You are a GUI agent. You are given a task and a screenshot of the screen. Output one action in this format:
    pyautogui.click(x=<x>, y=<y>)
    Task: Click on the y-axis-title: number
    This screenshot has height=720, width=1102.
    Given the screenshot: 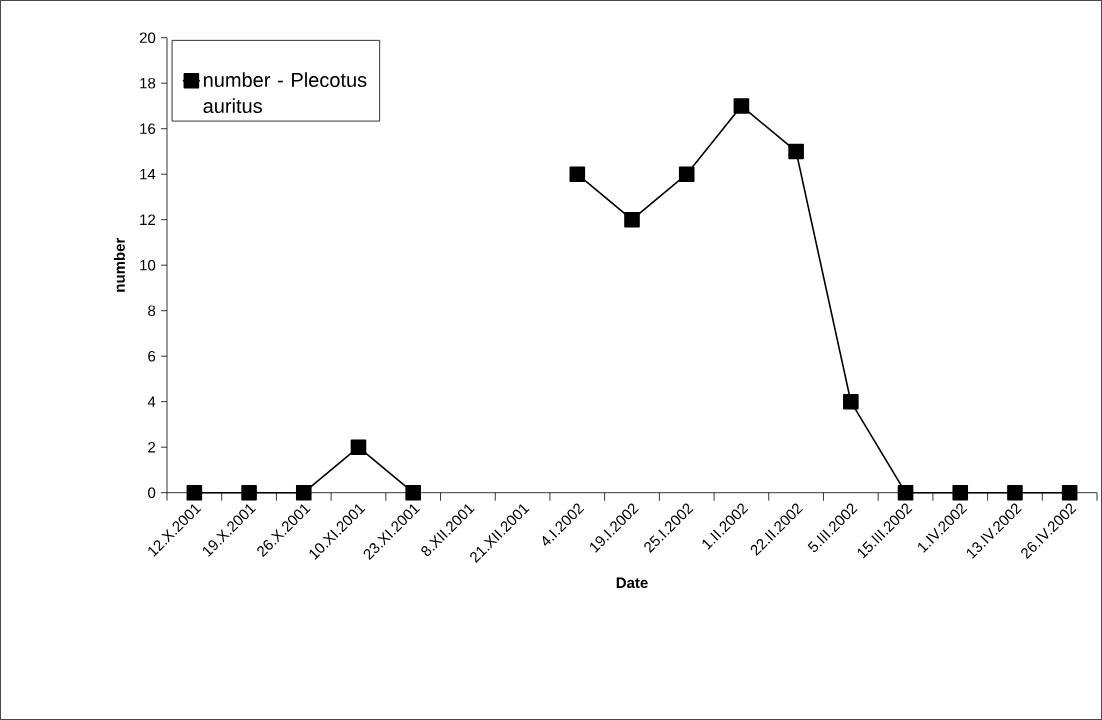 What is the action you would take?
    pyautogui.click(x=119, y=264)
    